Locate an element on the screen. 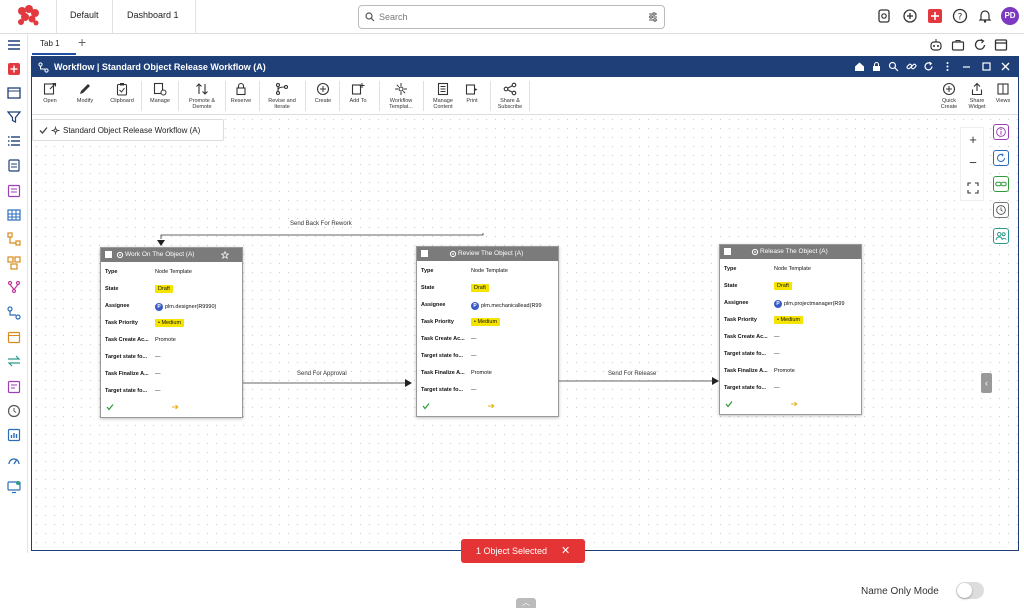  tab-default: Default is located at coordinates (84, 15).